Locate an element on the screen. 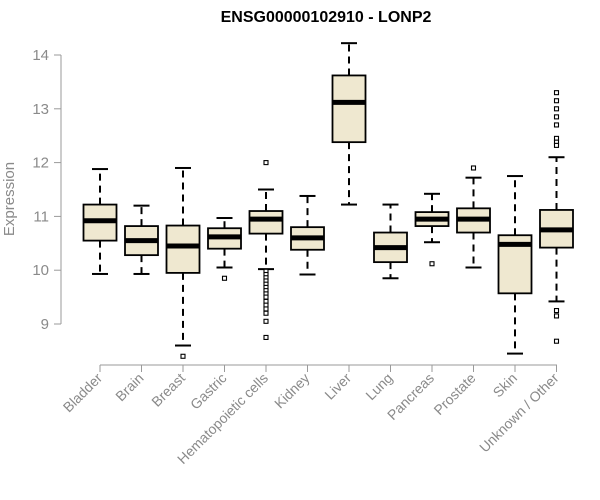  x-tick-label: Liver is located at coordinates (337, 386).